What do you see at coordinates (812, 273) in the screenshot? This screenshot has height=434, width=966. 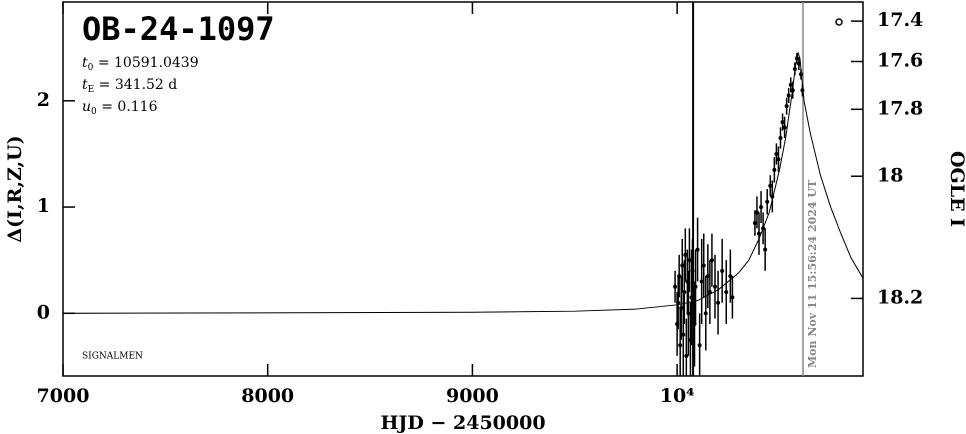 I see `date-annotation: Mon Nov 11 15:56:24 2024 UT` at bounding box center [812, 273].